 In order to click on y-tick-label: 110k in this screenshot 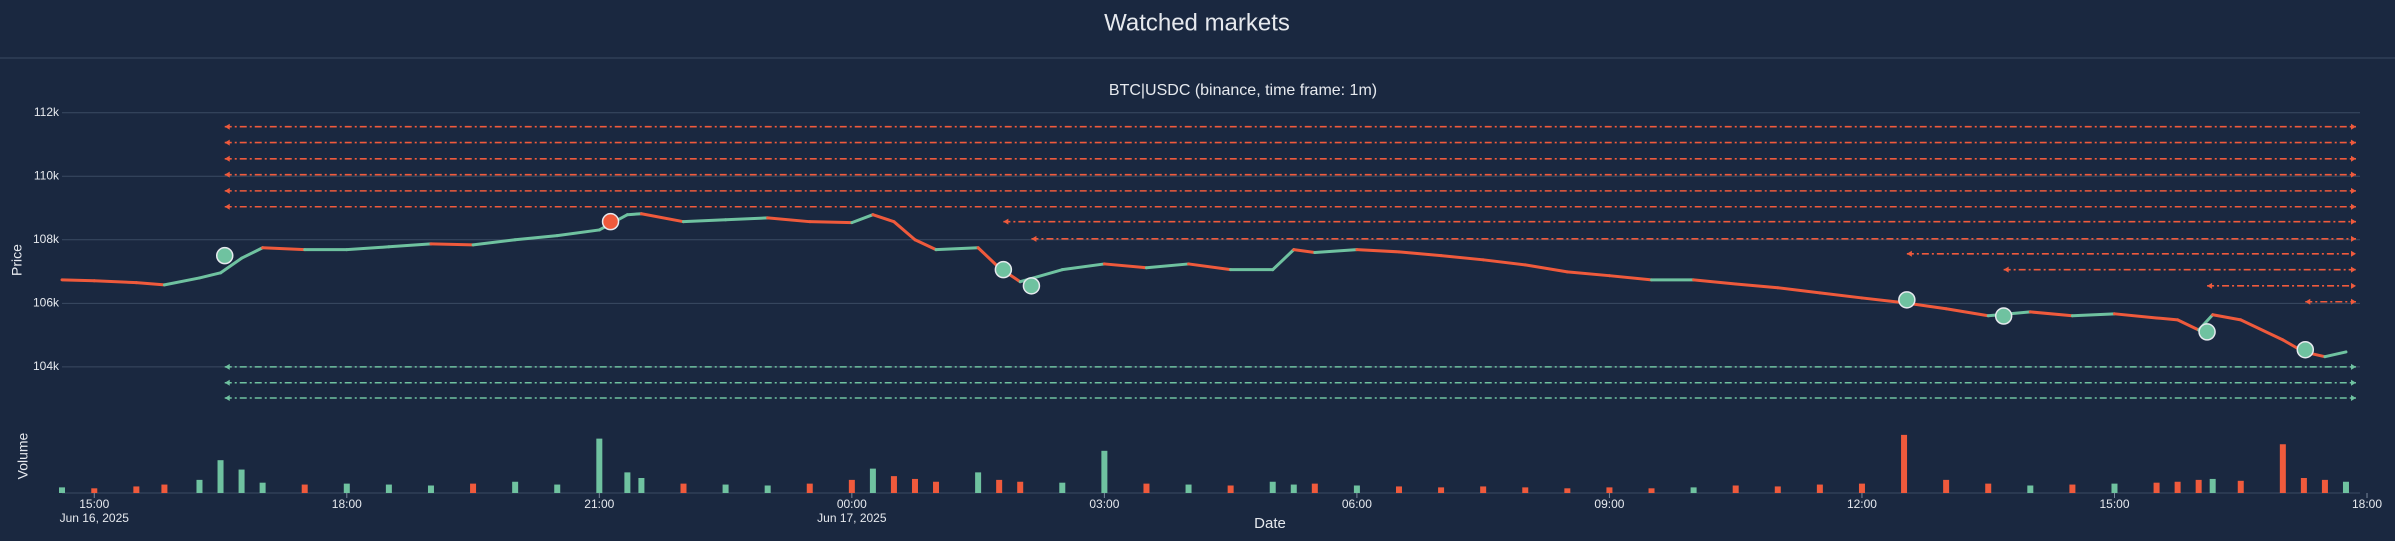, I will do `click(47, 175)`.